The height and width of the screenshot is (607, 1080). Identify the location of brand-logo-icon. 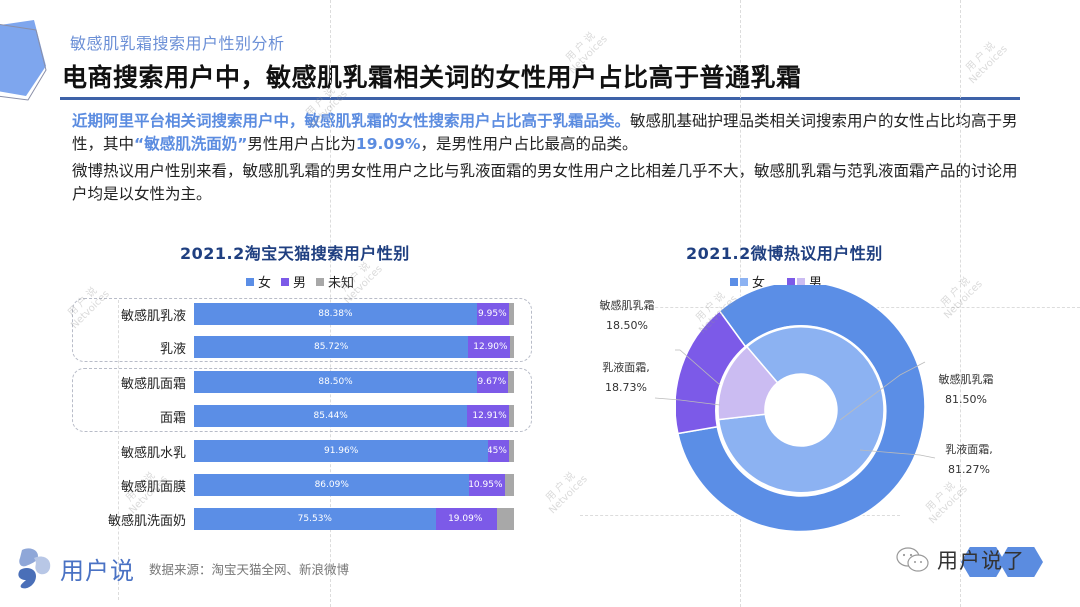
(34, 568).